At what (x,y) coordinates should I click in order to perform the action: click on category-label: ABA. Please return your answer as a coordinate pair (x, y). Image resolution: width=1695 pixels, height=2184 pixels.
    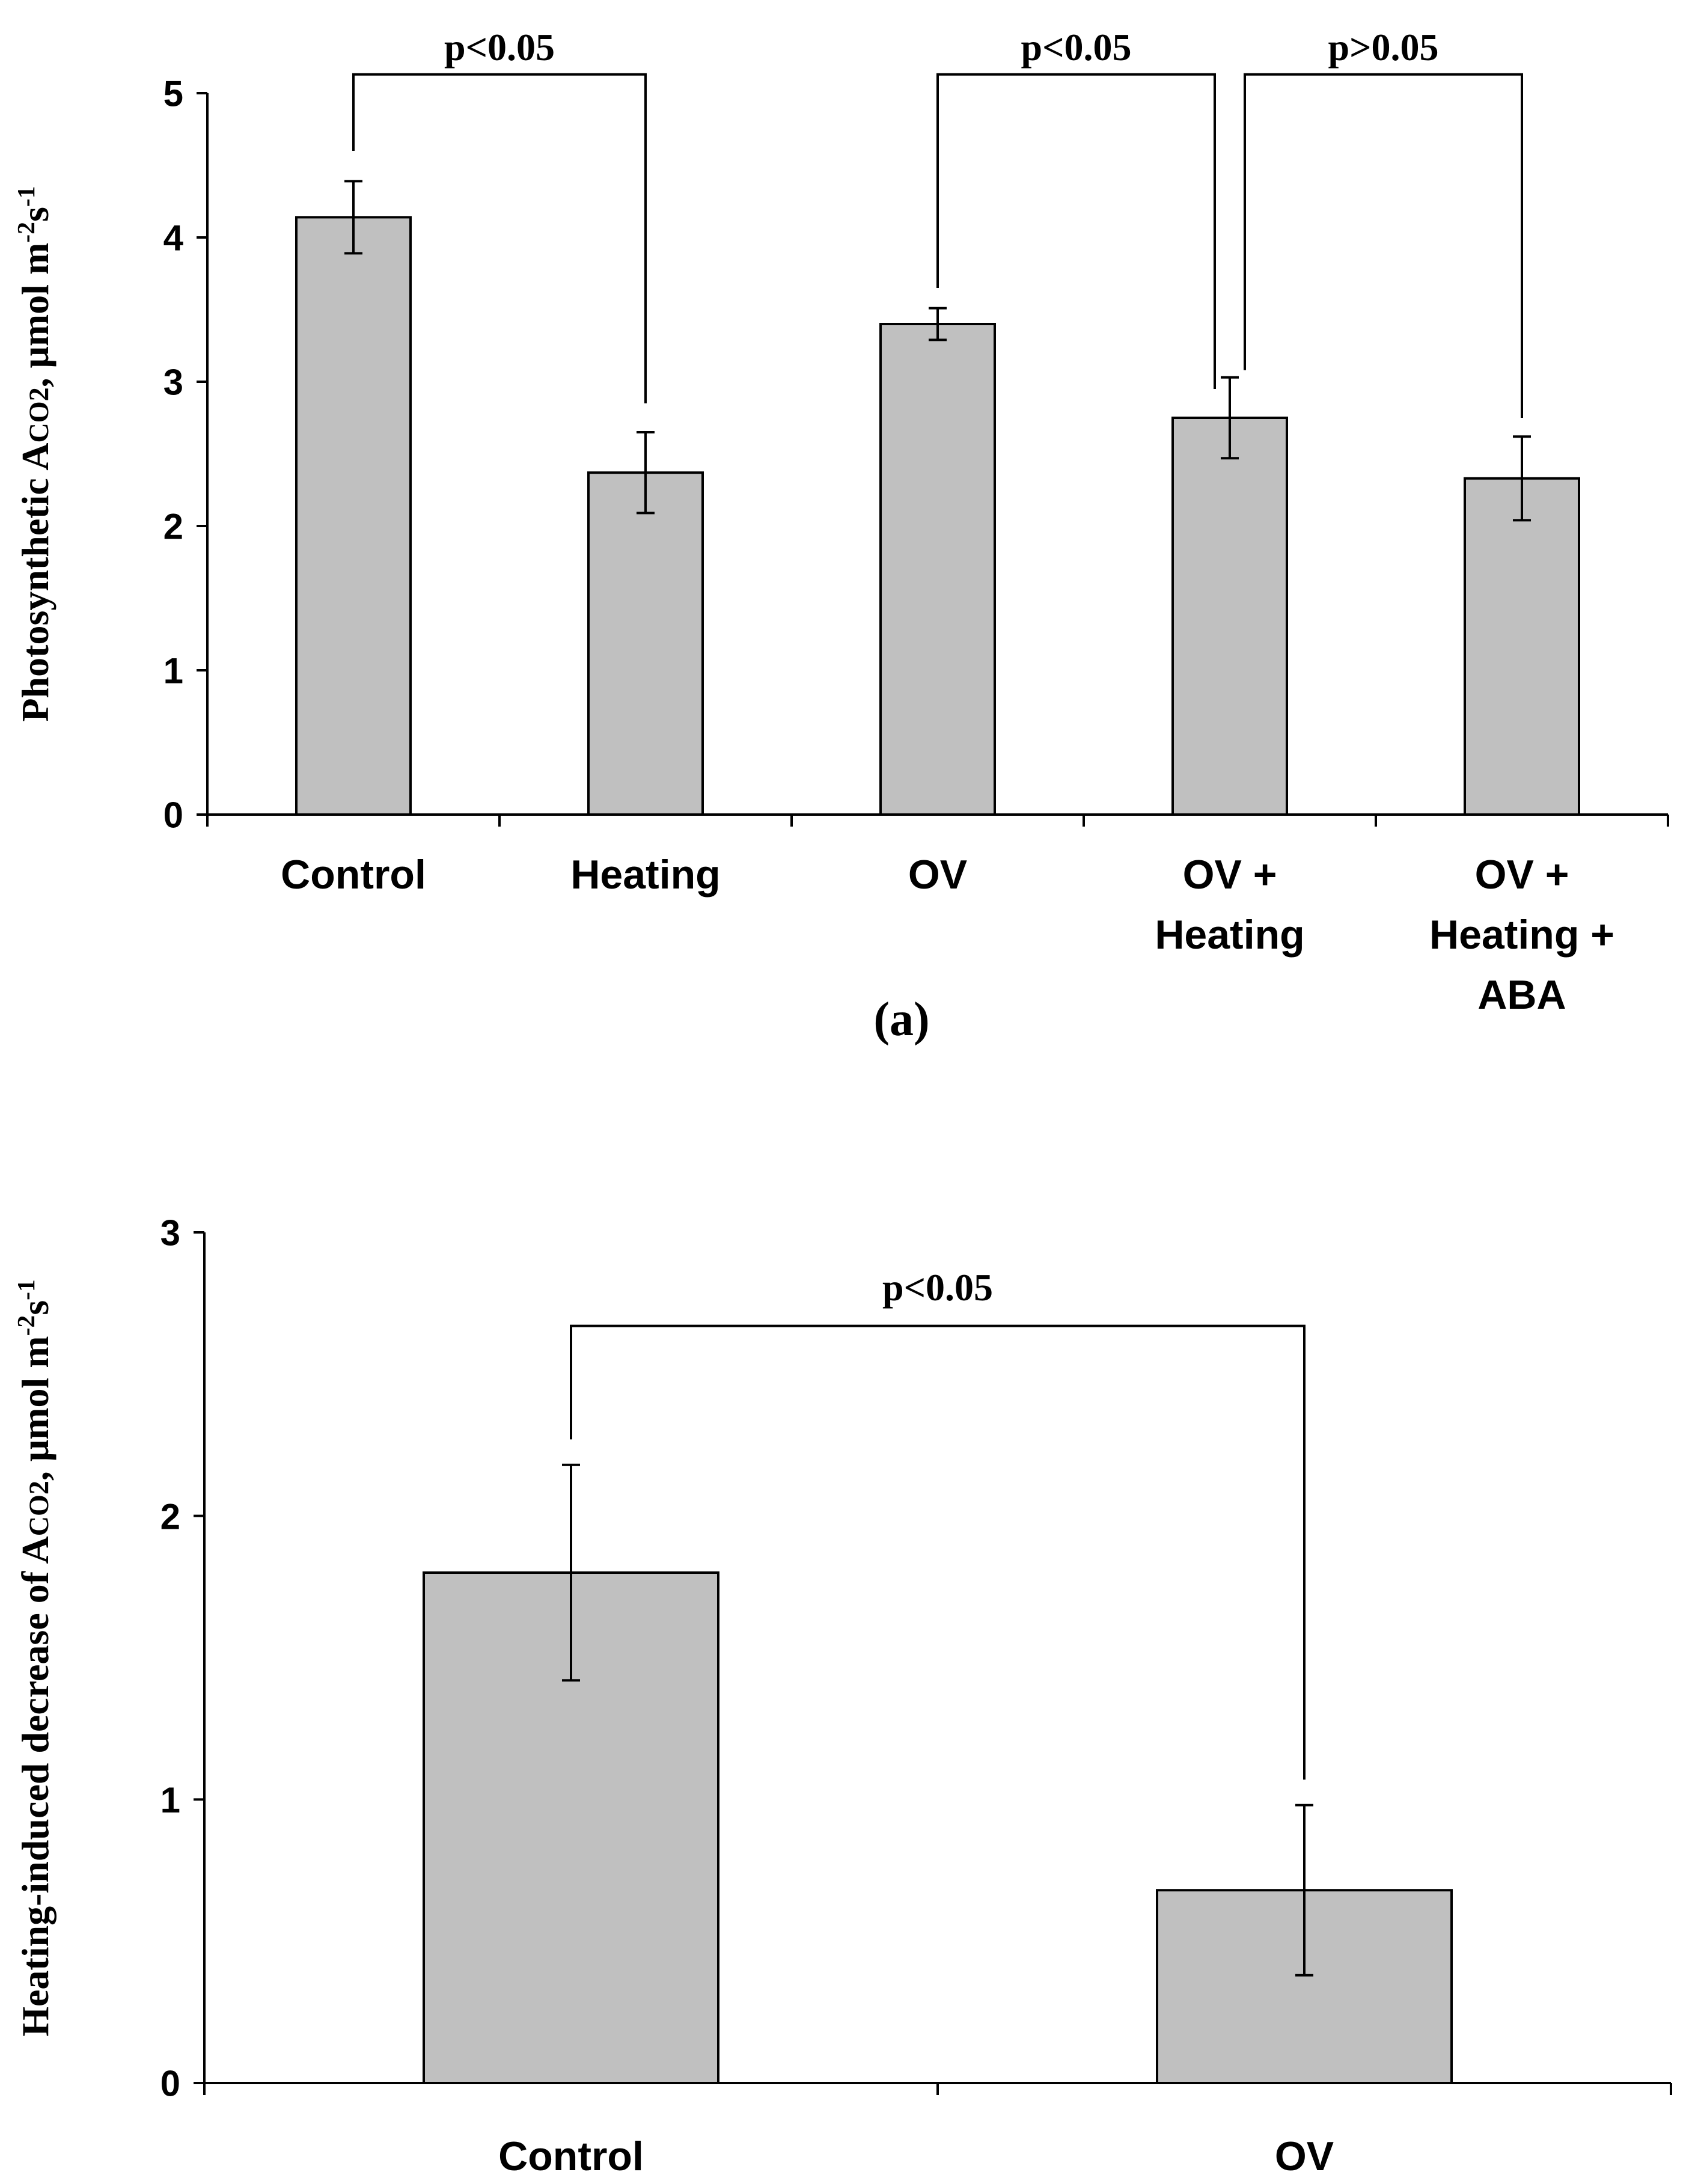
    Looking at the image, I should click on (1521, 995).